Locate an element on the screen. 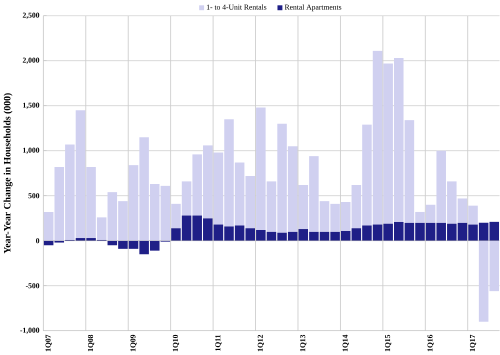 The height and width of the screenshot is (355, 500). y-axis-title: Year-Year Change in Households (000) is located at coordinates (8, 173).